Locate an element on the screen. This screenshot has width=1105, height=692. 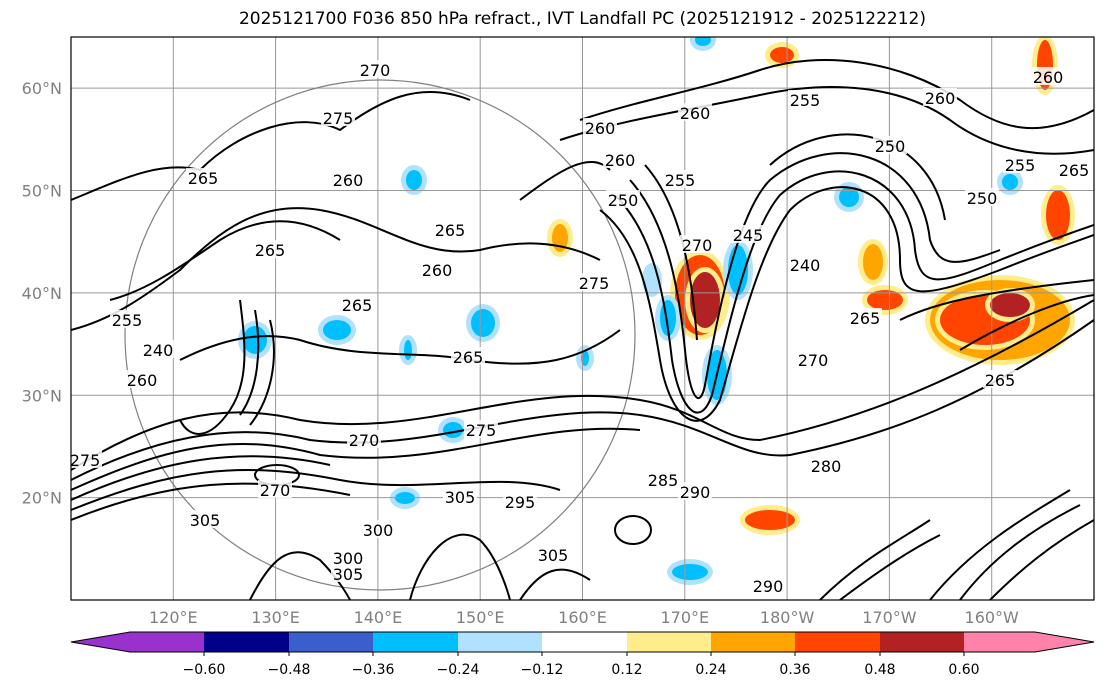
colorbar-tick-label: −0.12 is located at coordinates (542, 670).